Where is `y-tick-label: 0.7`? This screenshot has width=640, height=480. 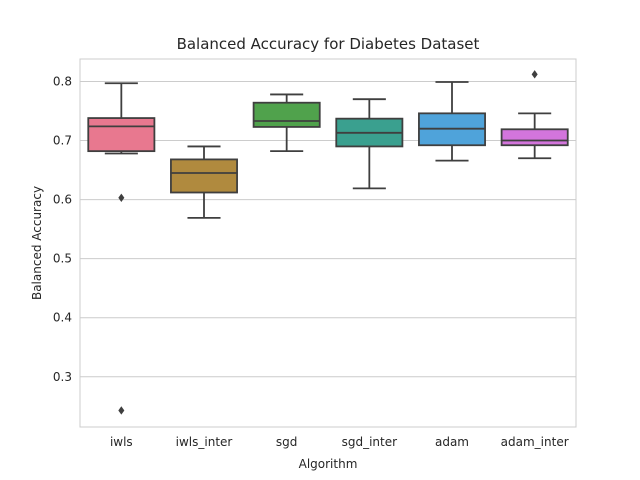 y-tick-label: 0.7 is located at coordinates (62, 141).